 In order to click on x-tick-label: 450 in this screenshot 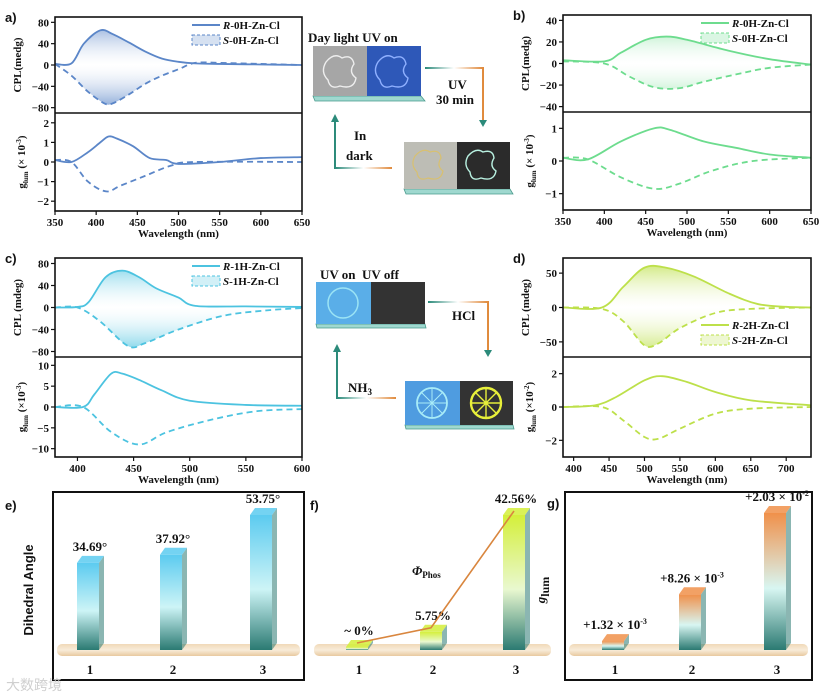, I will do `click(645, 222)`.